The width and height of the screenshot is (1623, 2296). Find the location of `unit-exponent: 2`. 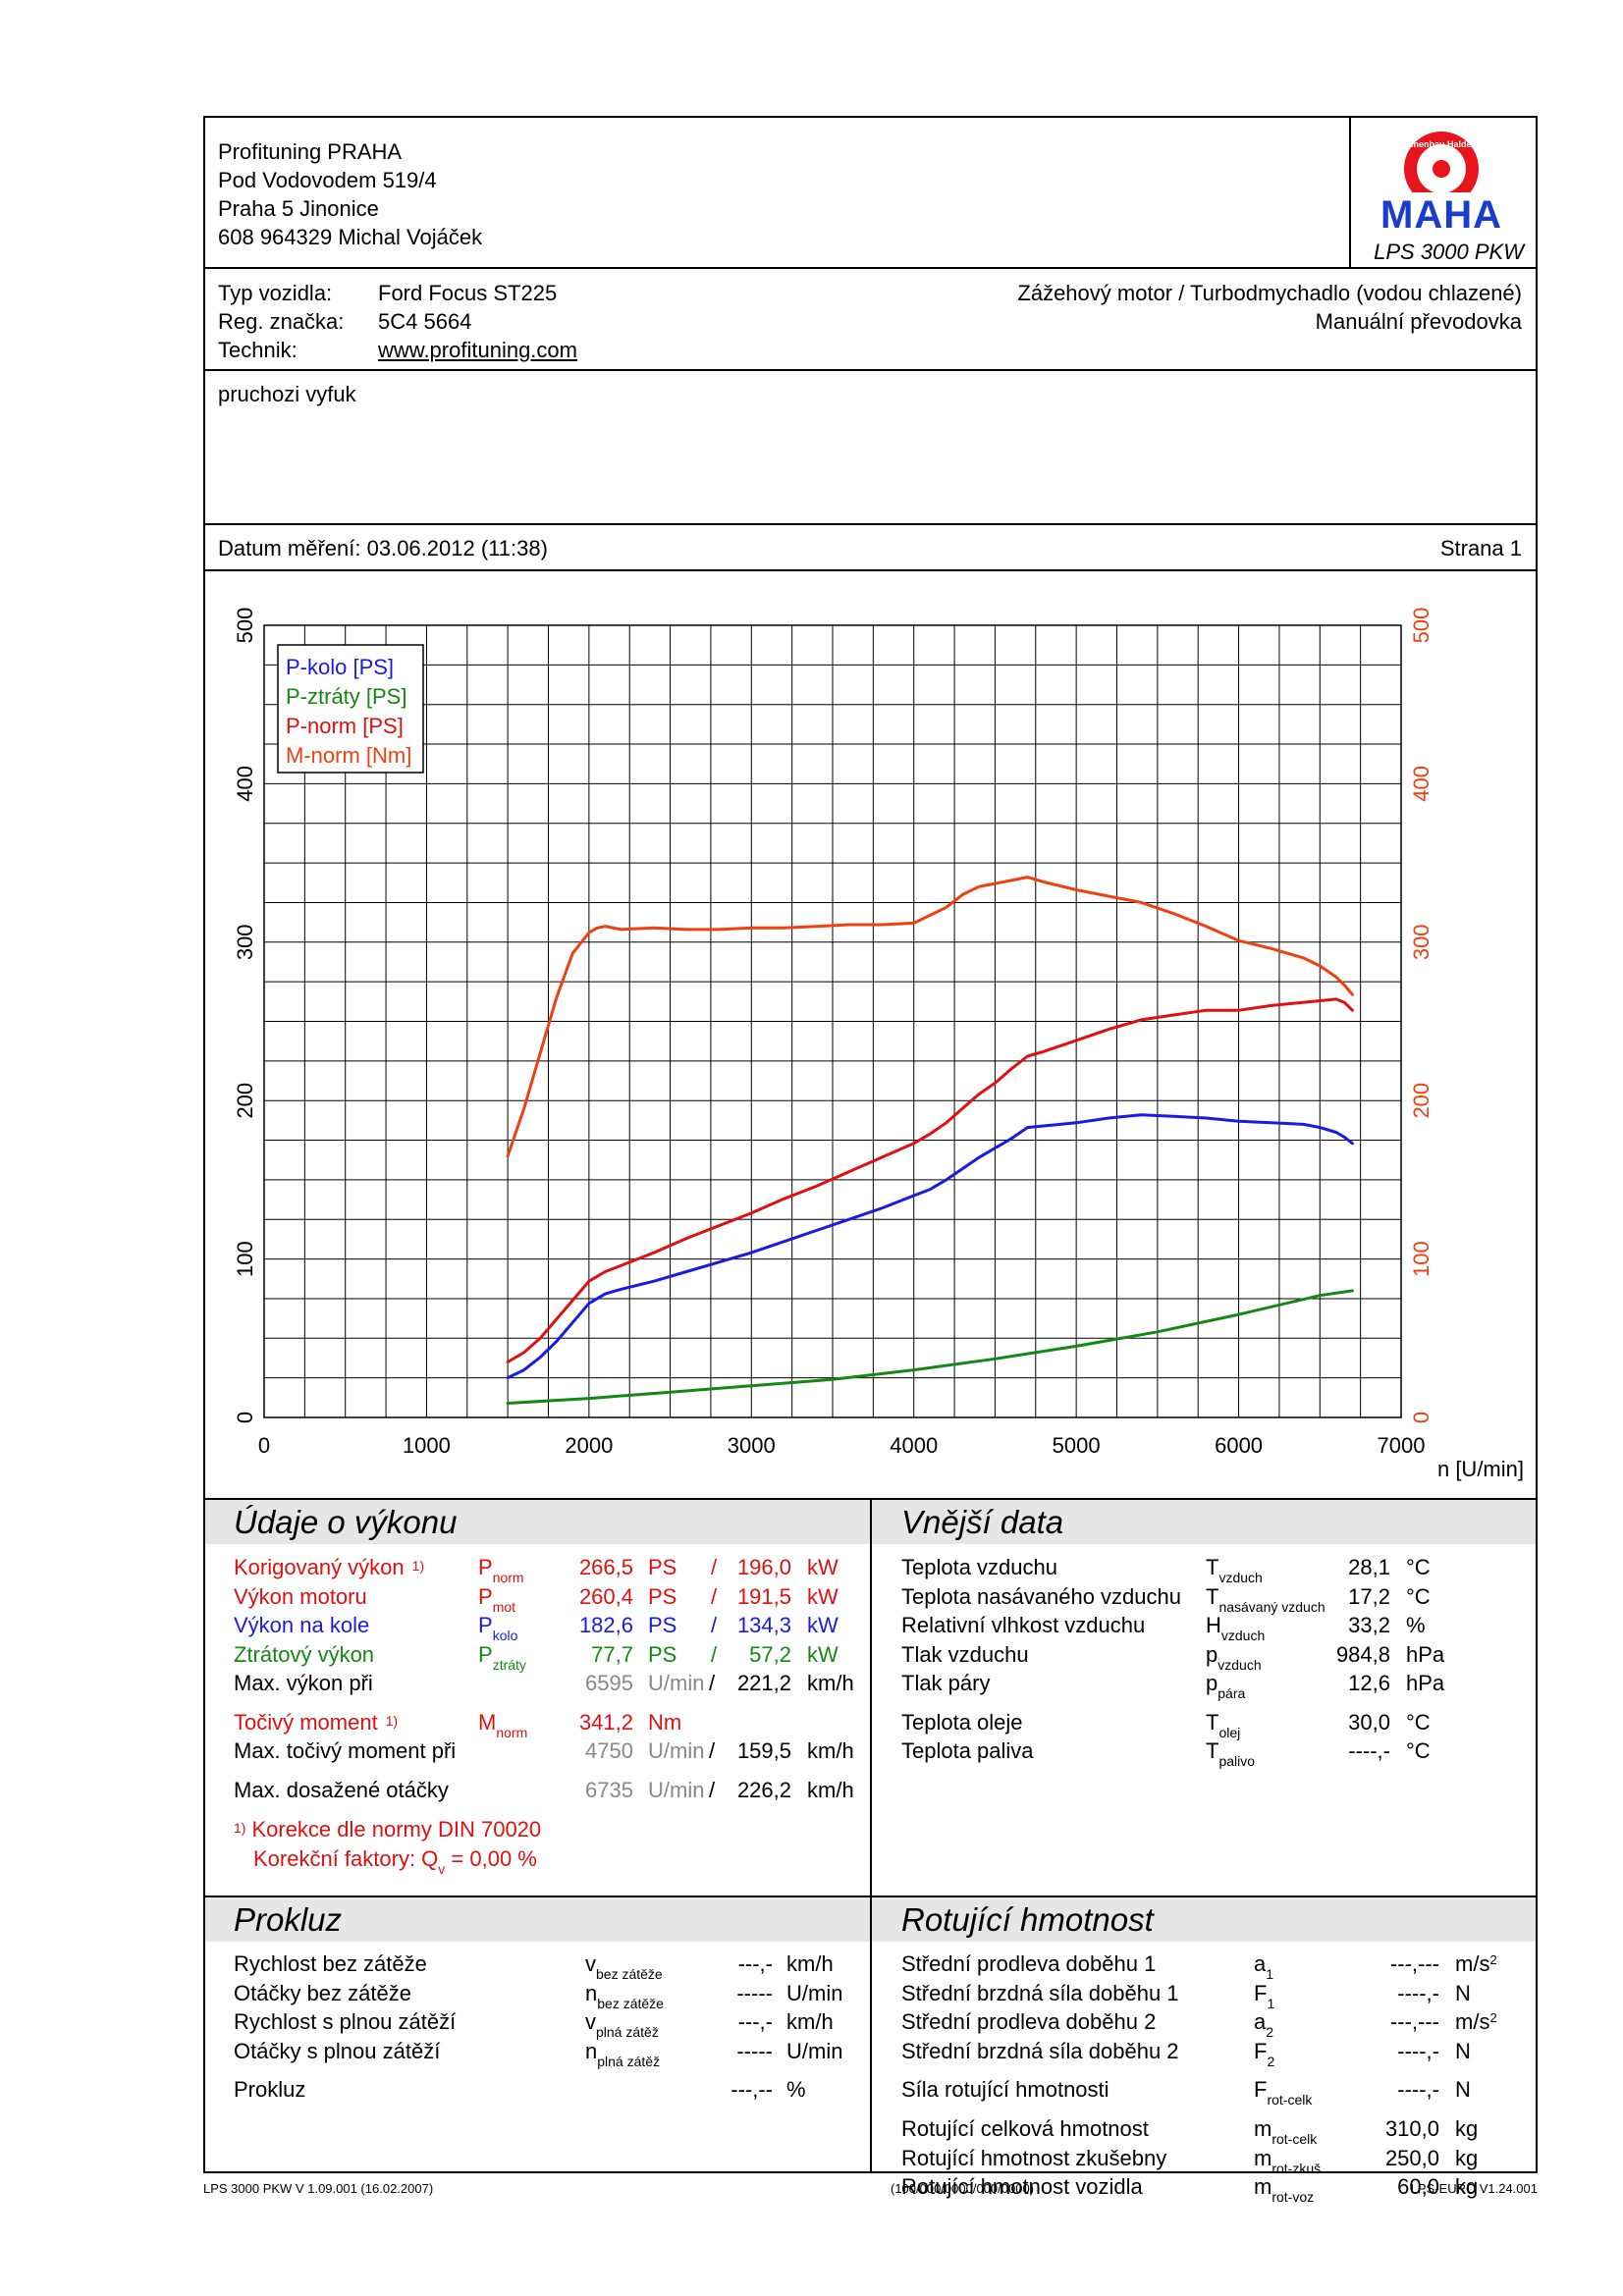

unit-exponent: 2 is located at coordinates (1493, 2018).